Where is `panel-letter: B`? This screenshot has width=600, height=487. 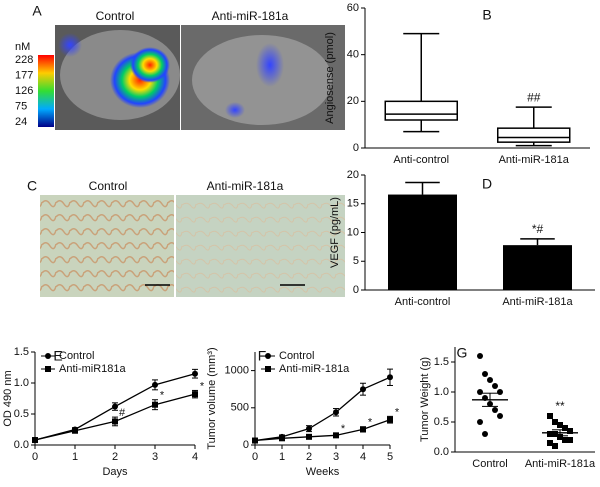 panel-letter: B is located at coordinates (486, 15).